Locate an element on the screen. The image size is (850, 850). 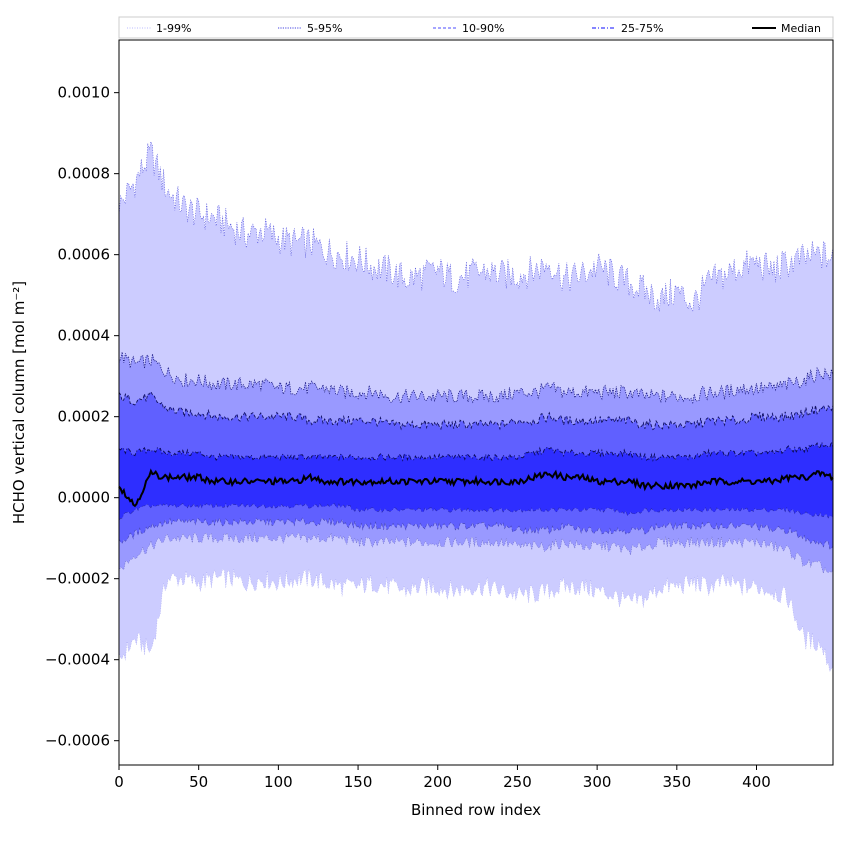
x-tick-label: 100 is located at coordinates (278, 782).